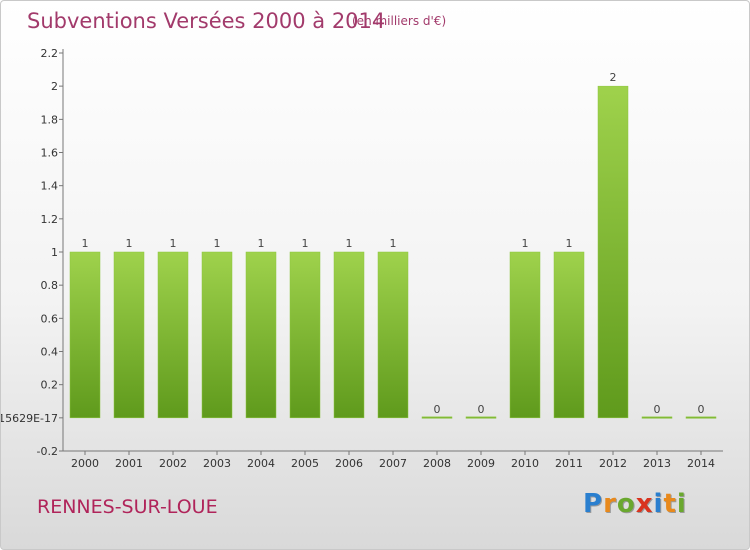 This screenshot has width=750, height=550. What do you see at coordinates (50, 119) in the screenshot?
I see `y-tick-label: 1.8` at bounding box center [50, 119].